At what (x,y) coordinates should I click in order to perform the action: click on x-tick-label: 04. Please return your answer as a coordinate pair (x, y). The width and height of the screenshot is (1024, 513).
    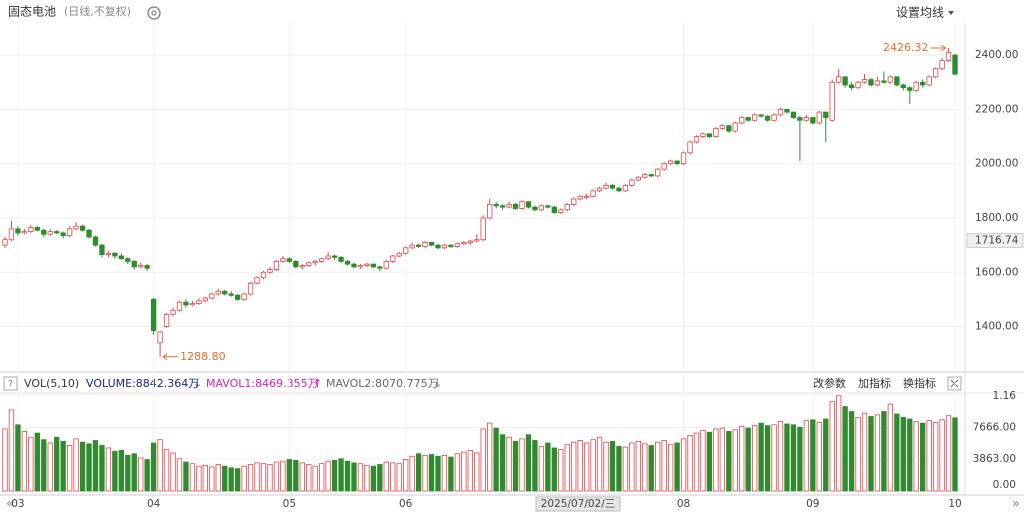
    Looking at the image, I should click on (154, 504).